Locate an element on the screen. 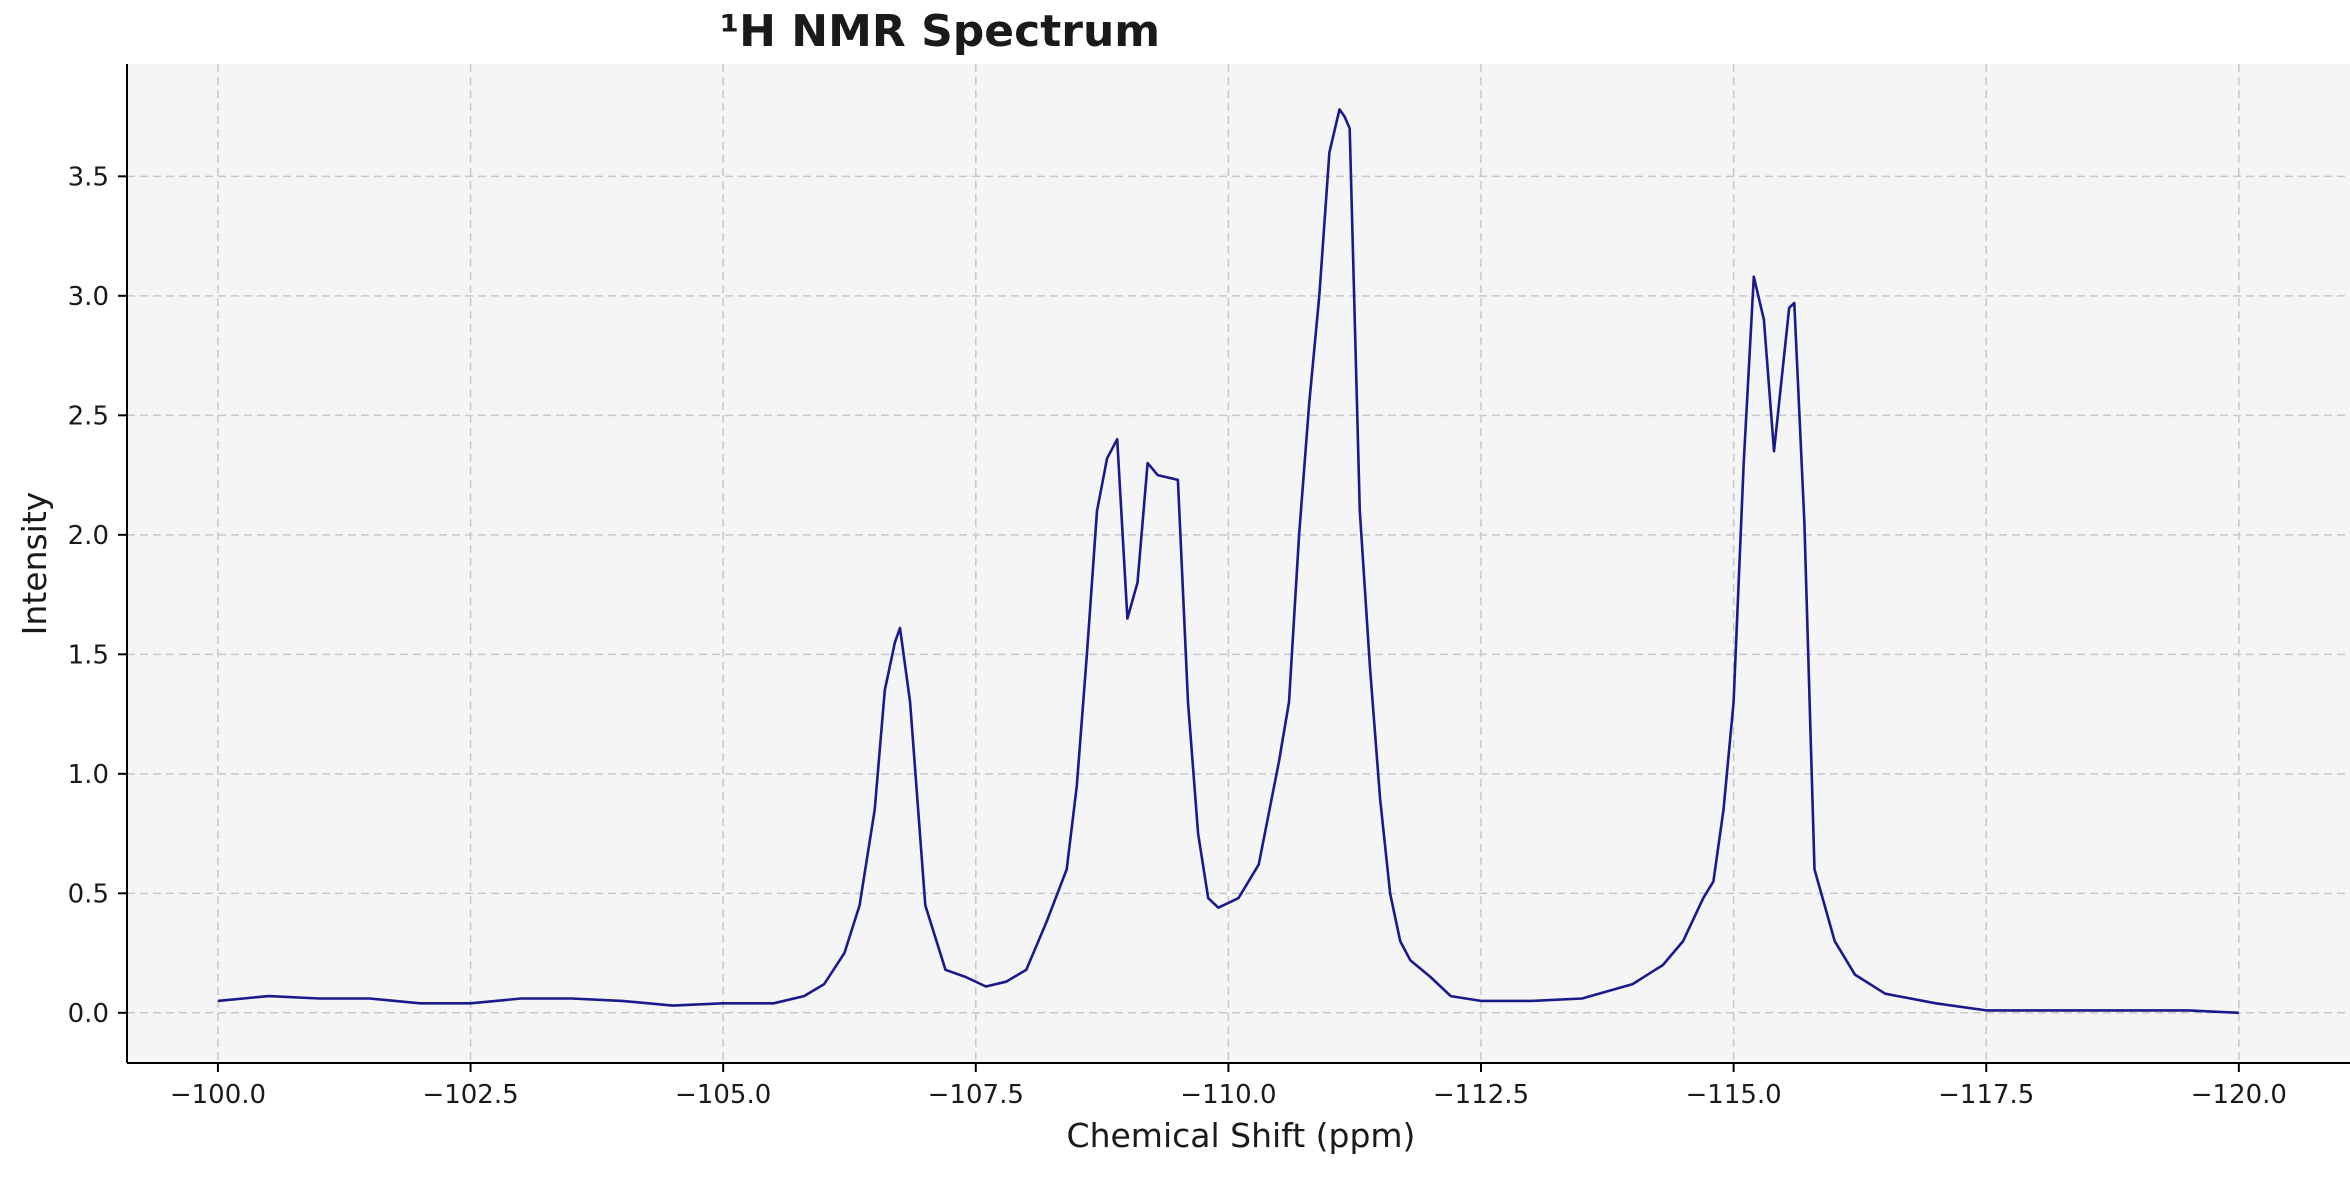  x-tick-label: −107.5 is located at coordinates (976, 1095).